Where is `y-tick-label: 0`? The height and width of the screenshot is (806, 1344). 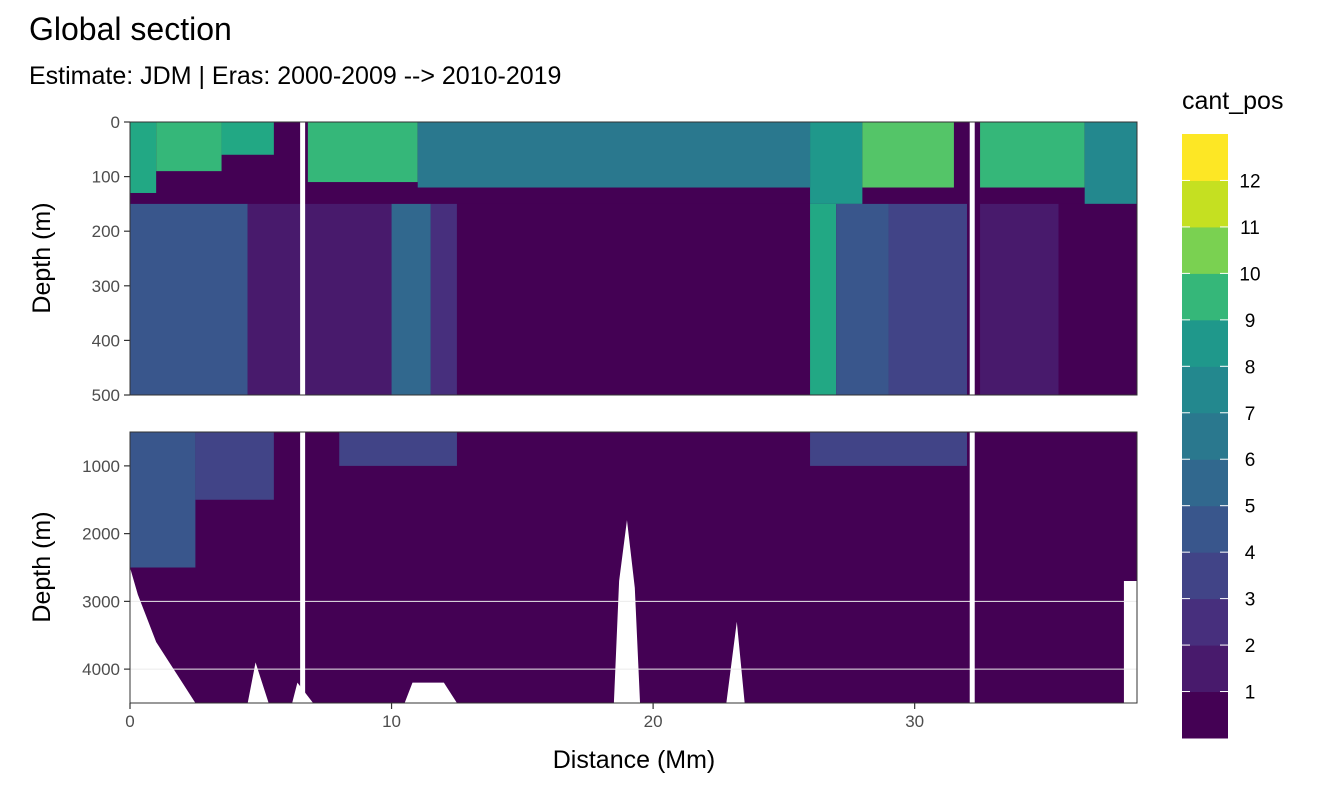
y-tick-label: 0 is located at coordinates (115, 122).